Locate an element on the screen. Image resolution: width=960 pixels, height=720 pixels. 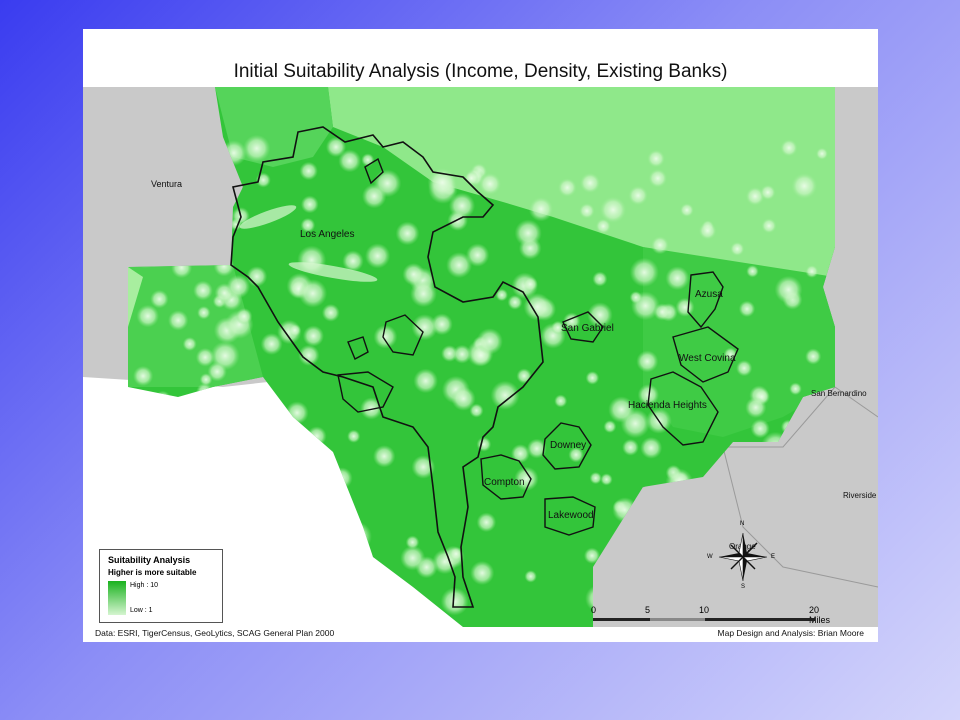
compass-e: E is located at coordinates (773, 557).